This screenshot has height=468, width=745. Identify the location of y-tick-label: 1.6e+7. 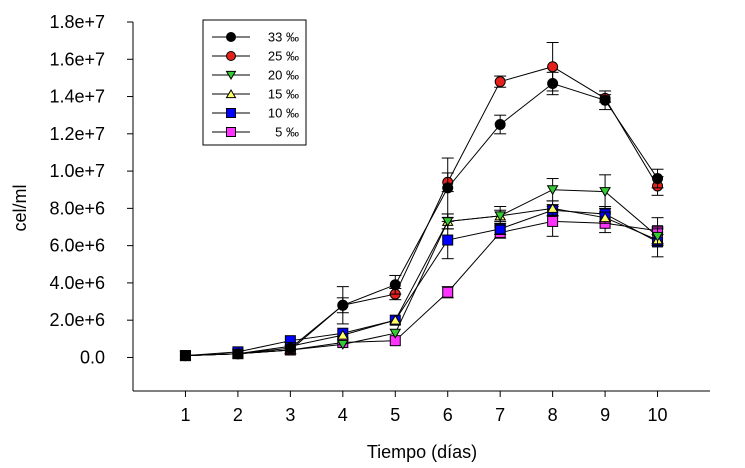
(77, 59).